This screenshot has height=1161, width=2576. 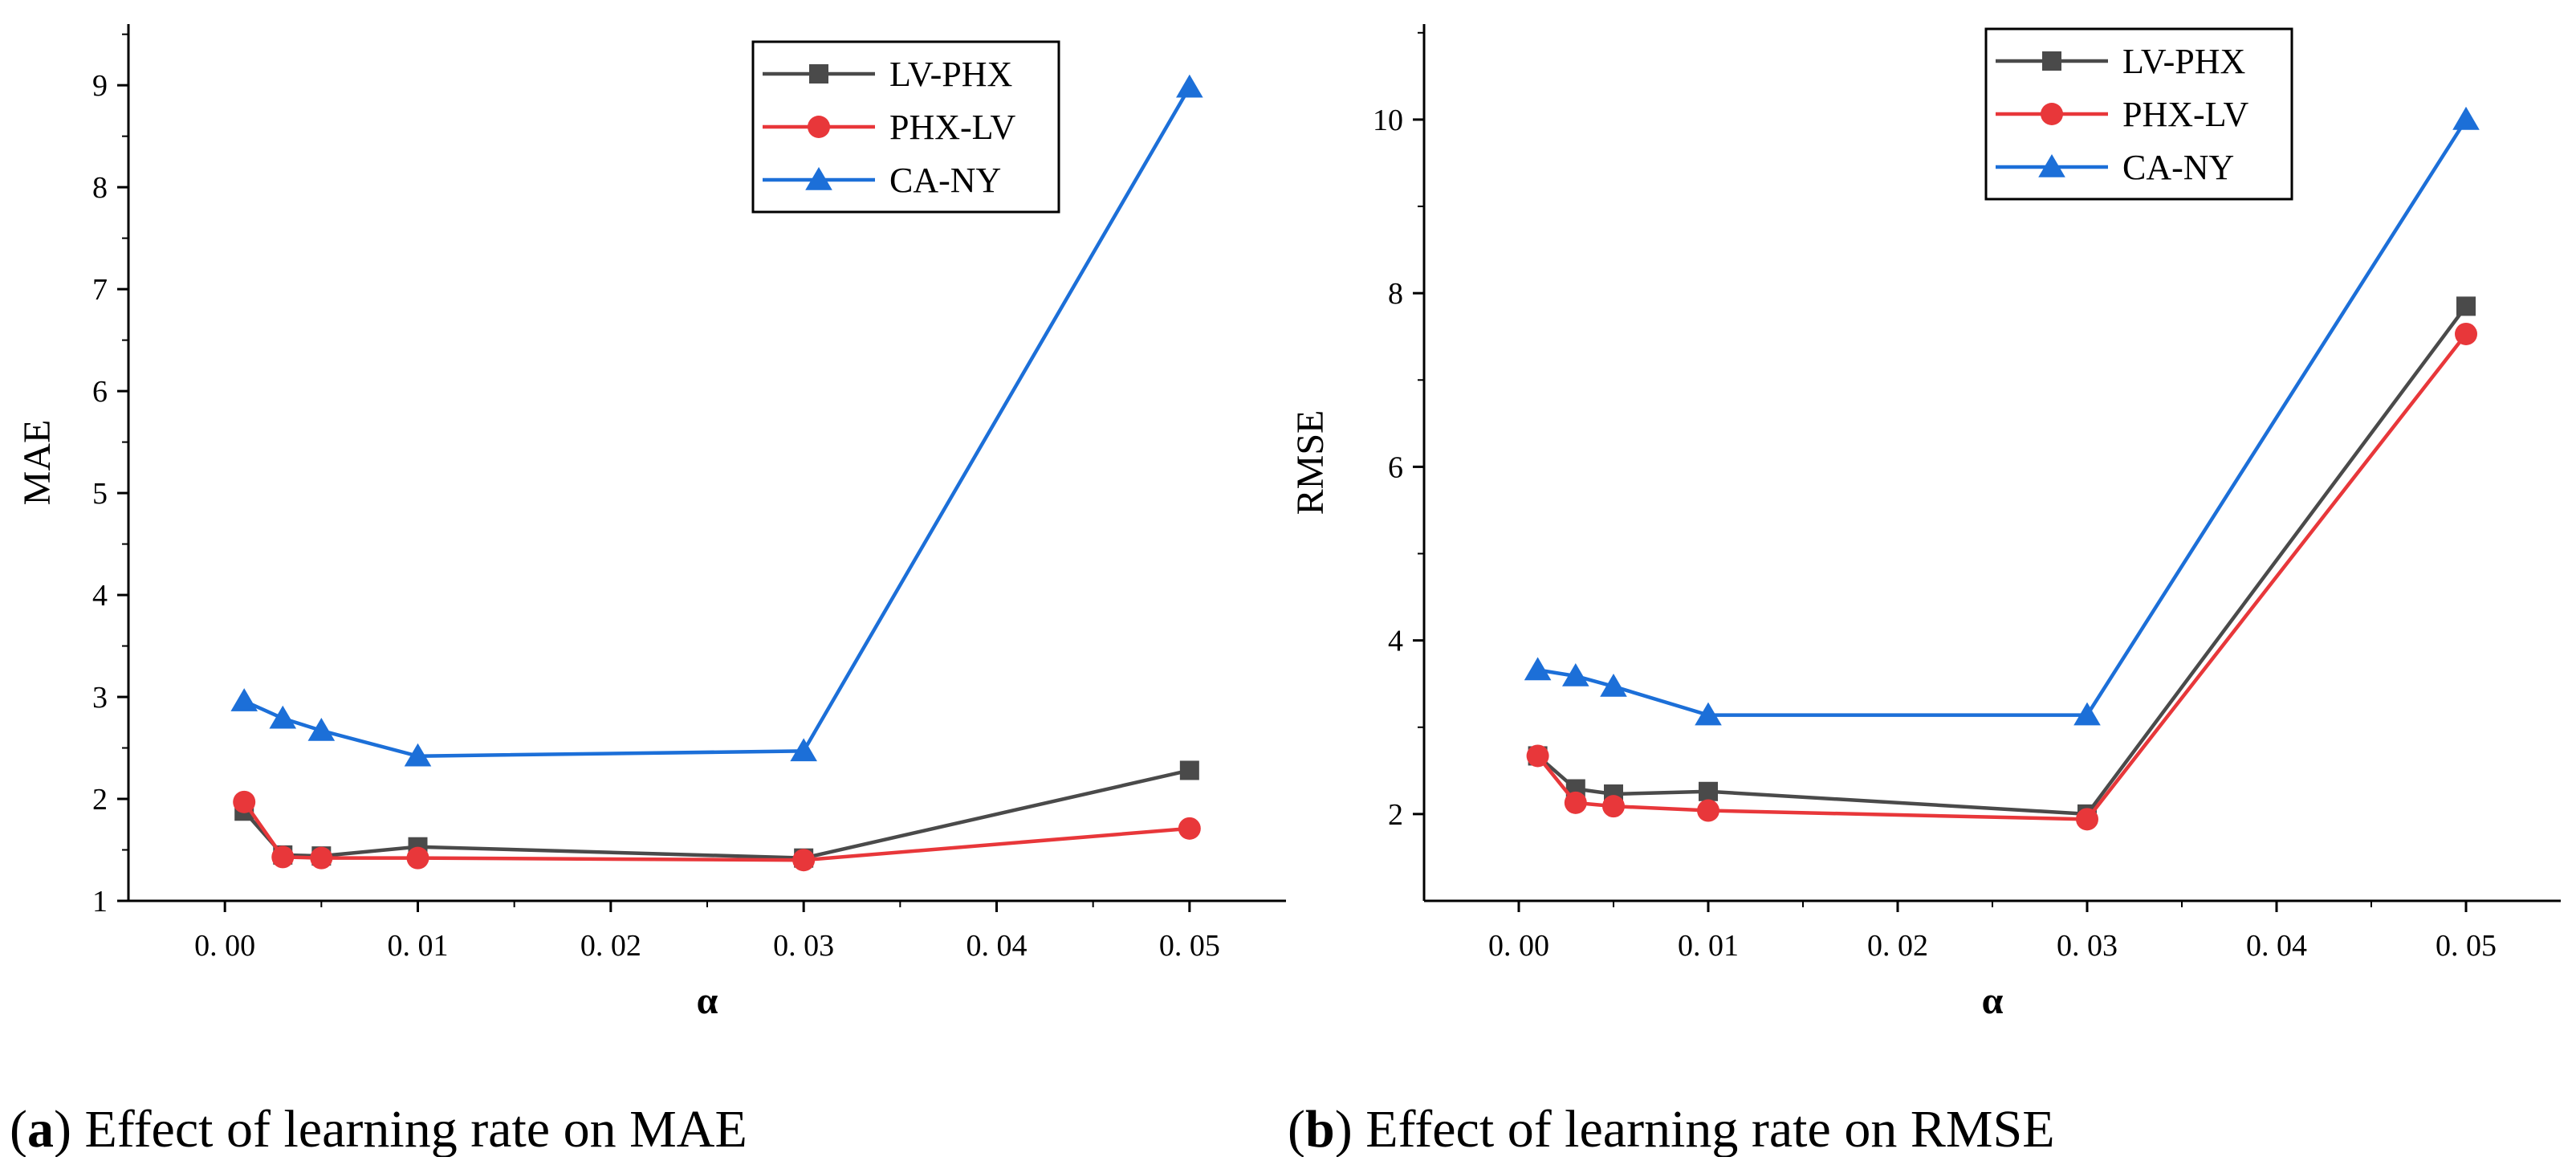 I want to click on caption-letter: a, so click(x=40, y=1128).